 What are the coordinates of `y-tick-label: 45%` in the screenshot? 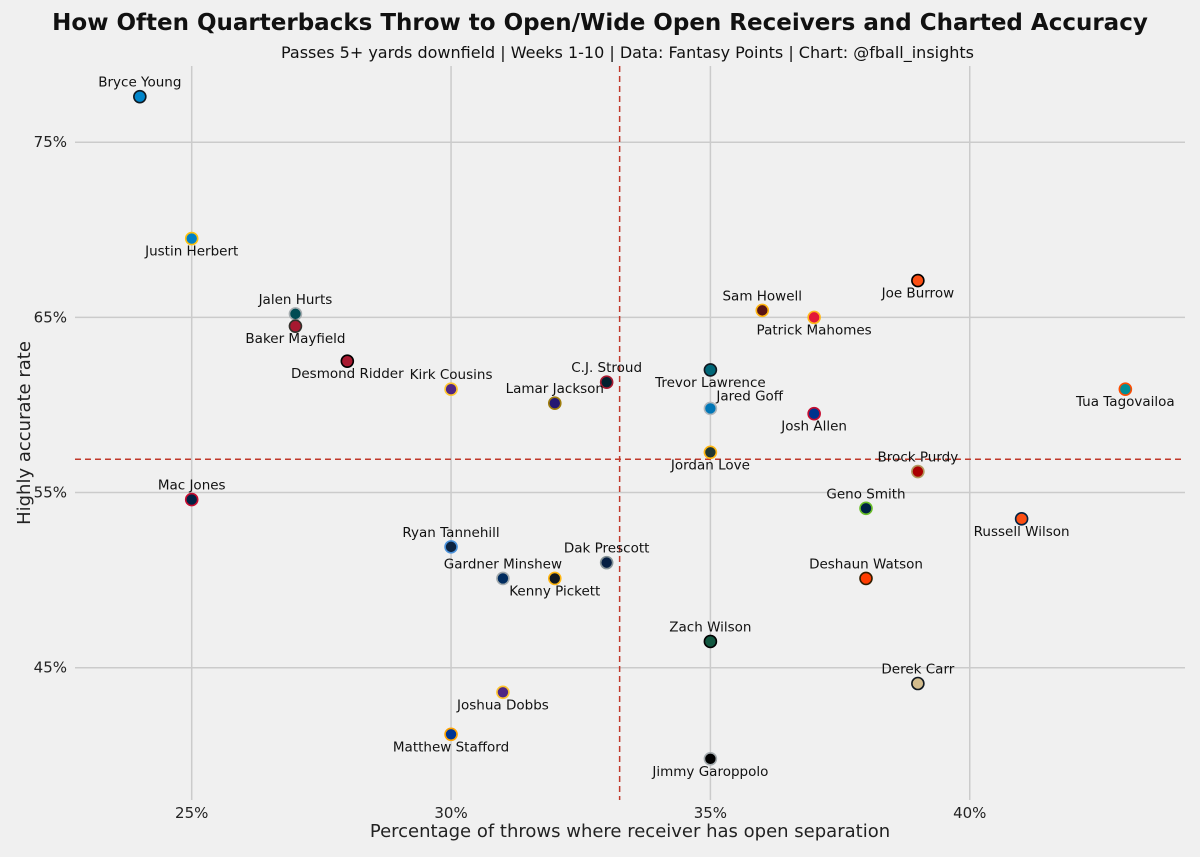 It's located at (50, 668).